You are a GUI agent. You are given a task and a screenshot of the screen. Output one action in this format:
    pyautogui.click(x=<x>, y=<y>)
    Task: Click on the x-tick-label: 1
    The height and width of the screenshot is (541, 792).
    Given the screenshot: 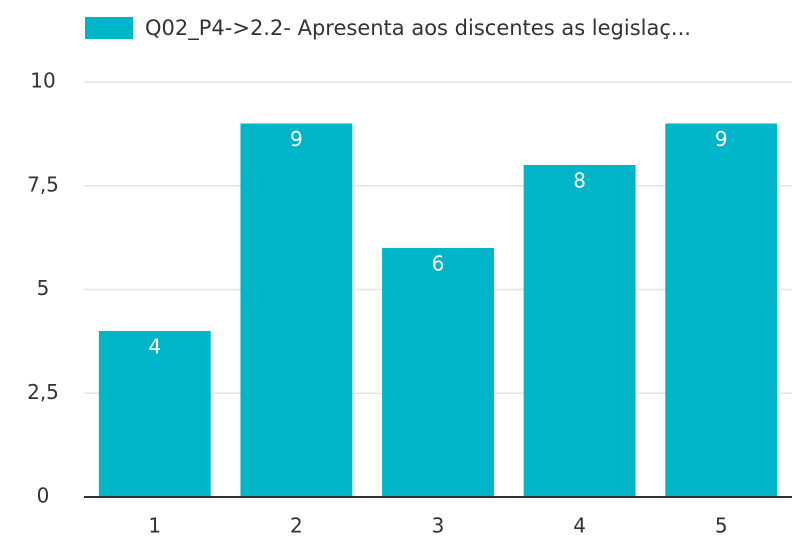 What is the action you would take?
    pyautogui.click(x=154, y=526)
    